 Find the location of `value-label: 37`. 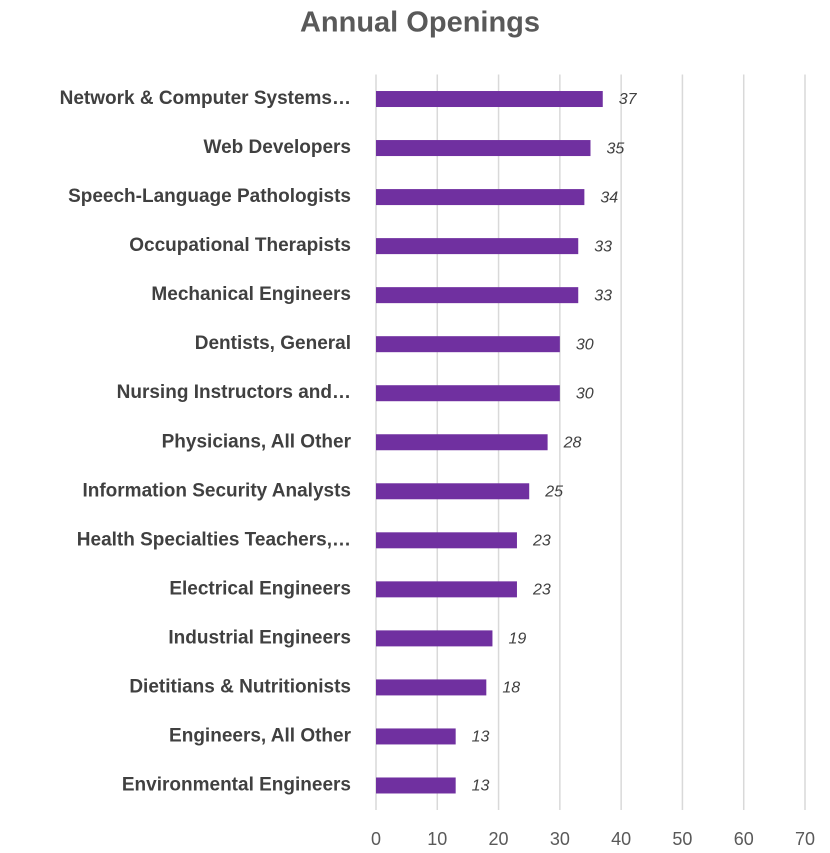

value-label: 37 is located at coordinates (628, 99).